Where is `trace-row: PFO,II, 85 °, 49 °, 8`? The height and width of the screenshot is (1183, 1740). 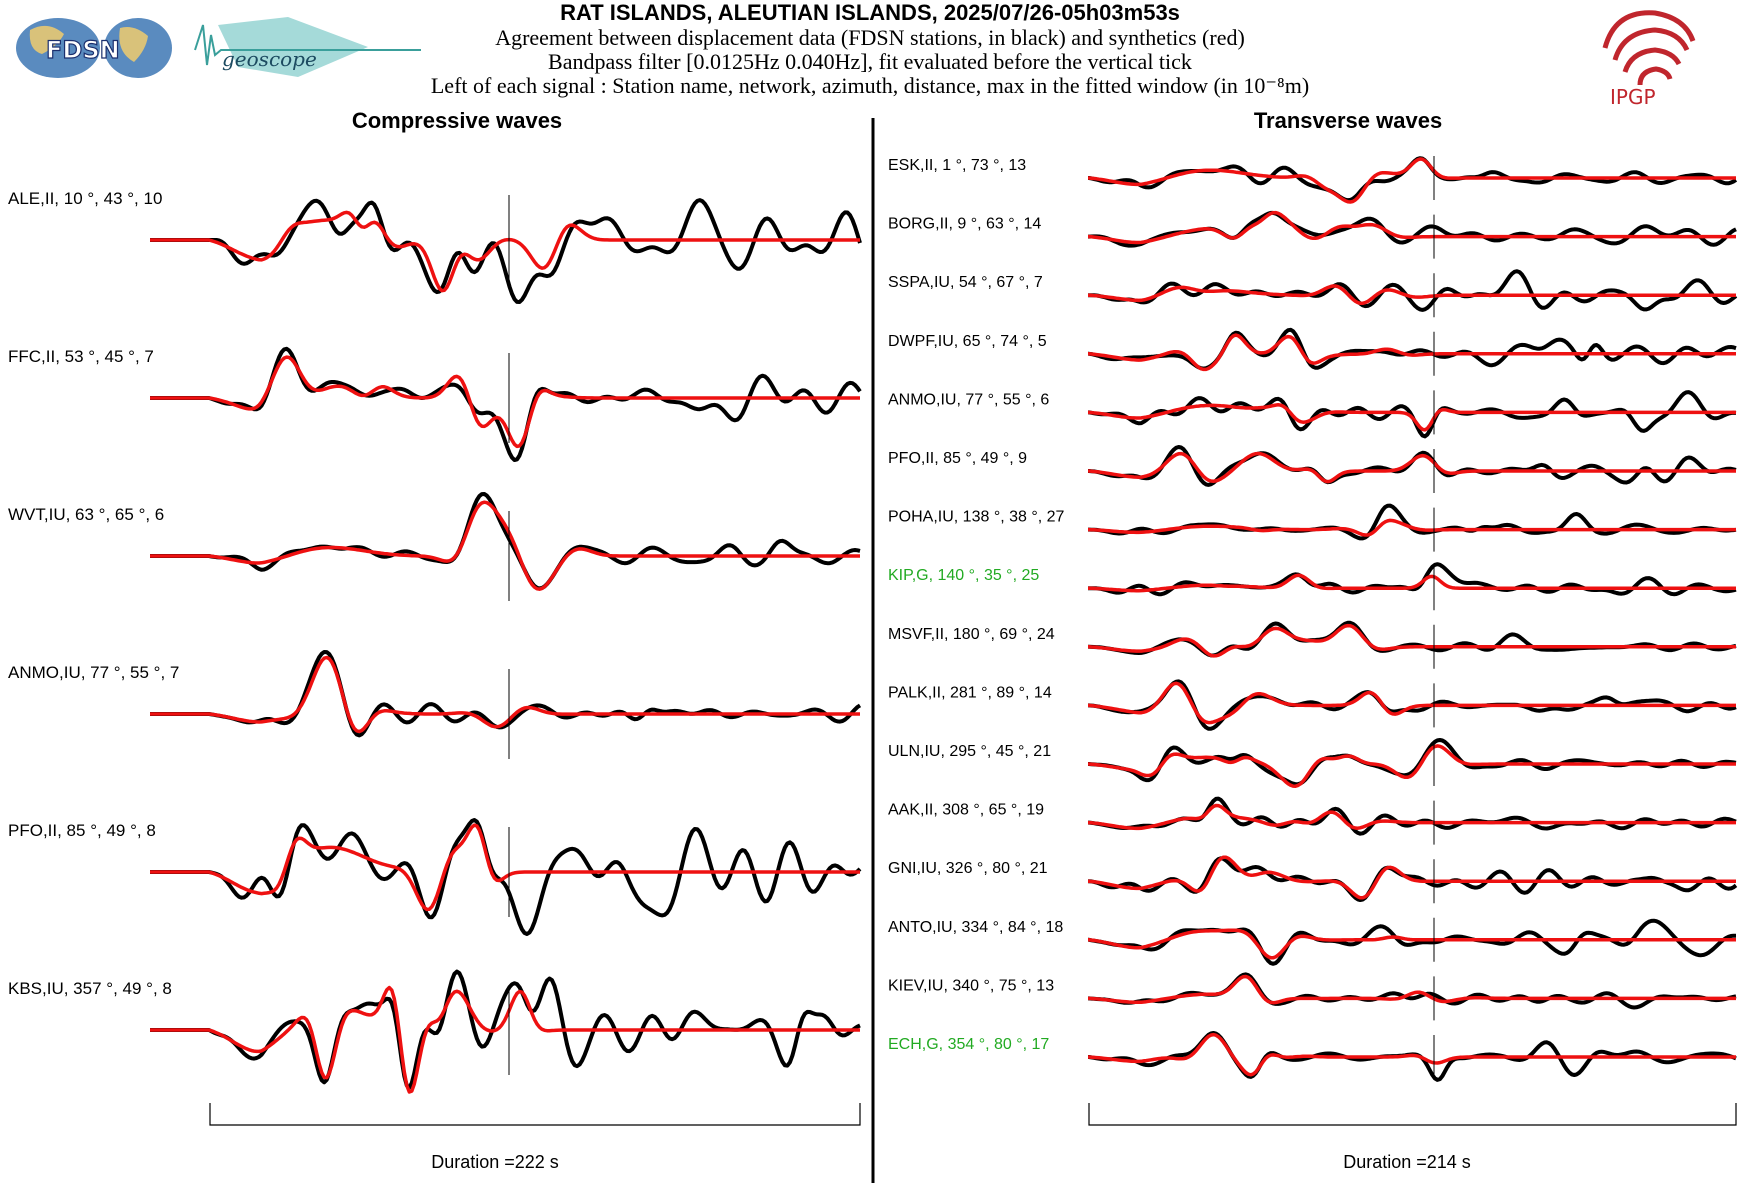 trace-row: PFO,II, 85 °, 49 °, 8 is located at coordinates (435, 877).